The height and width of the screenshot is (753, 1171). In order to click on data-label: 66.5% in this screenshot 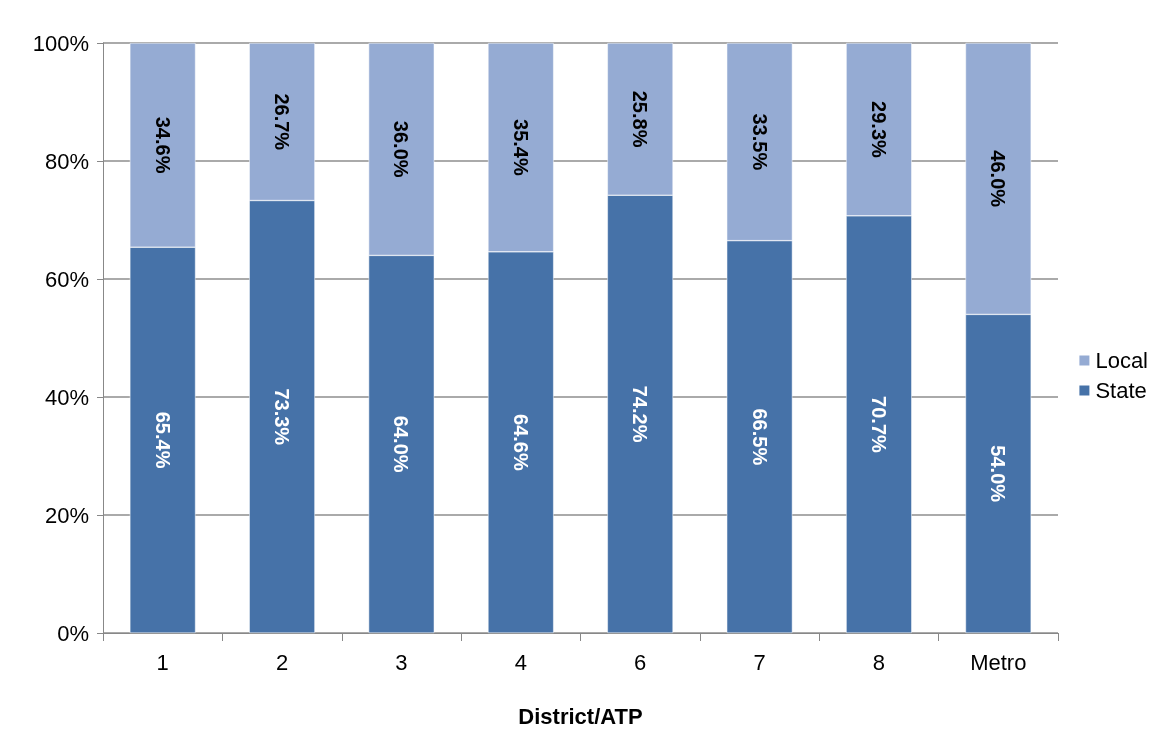, I will do `click(759, 437)`.